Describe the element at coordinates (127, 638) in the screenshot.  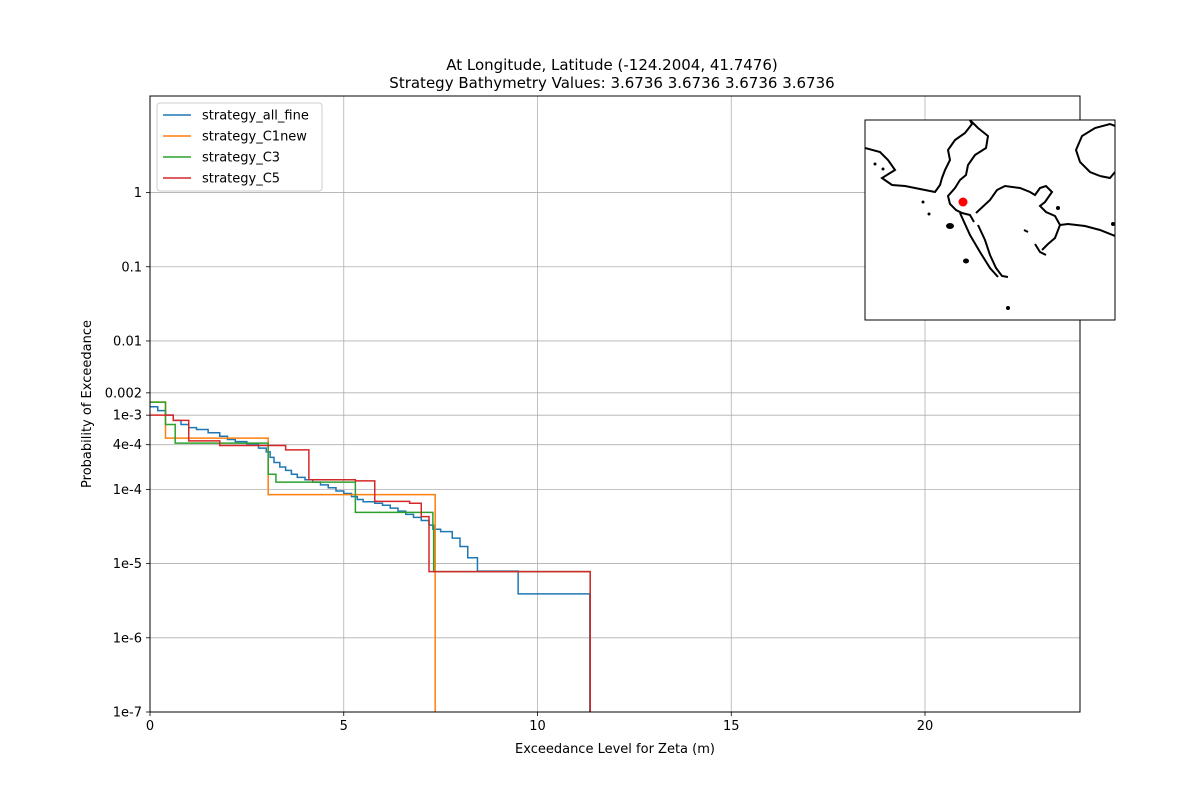
I see `y-tick-label: 1e-6` at that location.